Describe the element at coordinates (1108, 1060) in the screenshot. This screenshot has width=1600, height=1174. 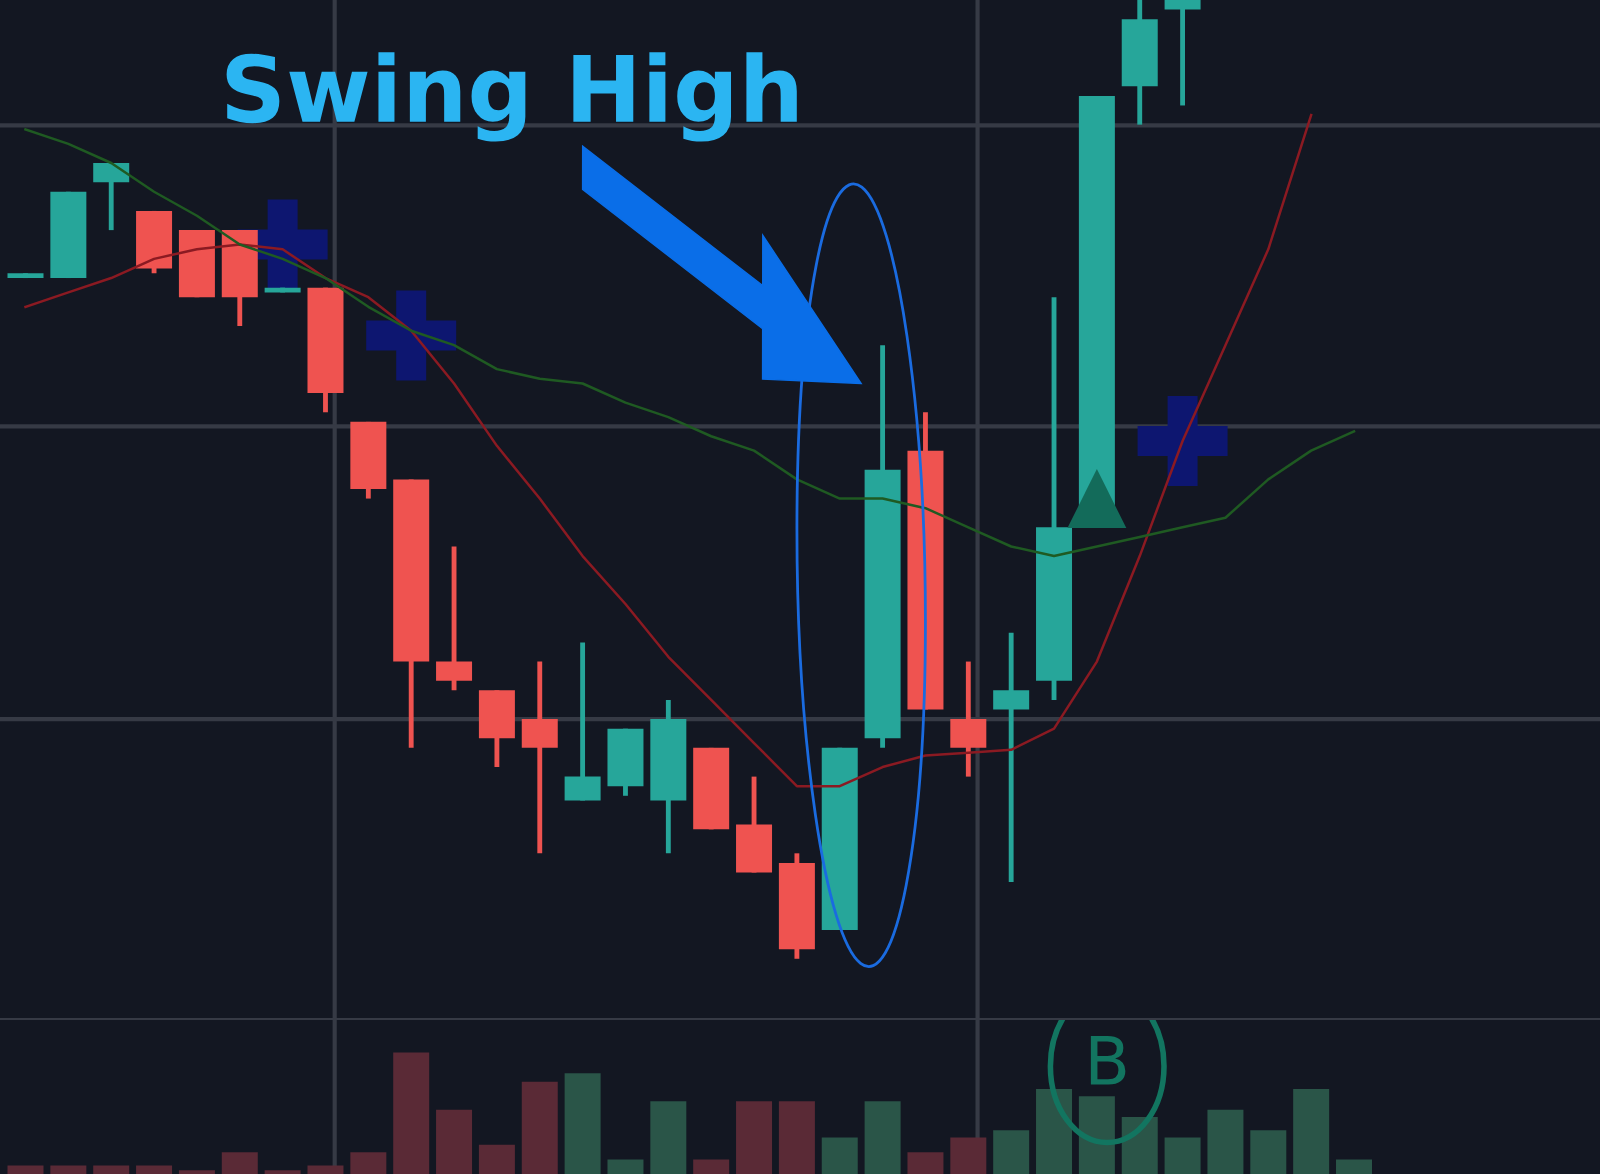
I see `annotation: B` at that location.